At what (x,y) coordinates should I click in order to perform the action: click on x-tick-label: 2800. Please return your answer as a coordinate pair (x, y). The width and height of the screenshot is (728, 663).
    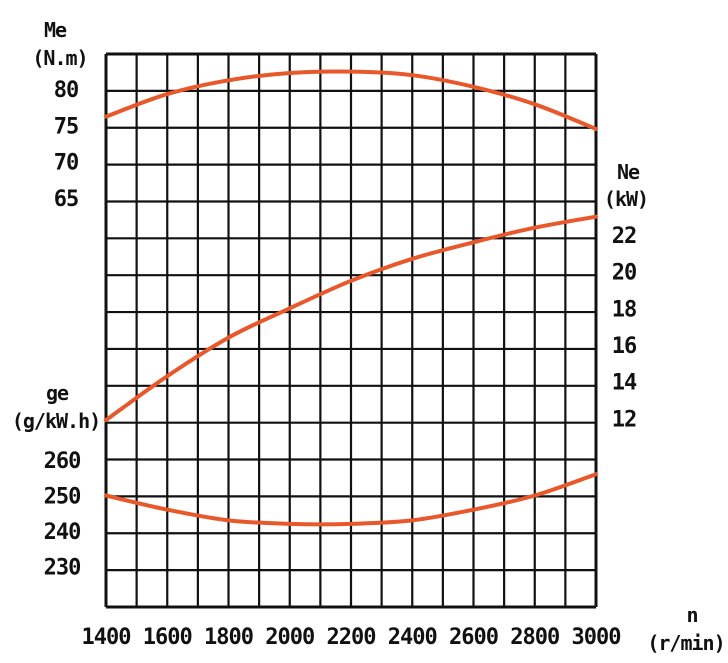
    Looking at the image, I should click on (534, 637).